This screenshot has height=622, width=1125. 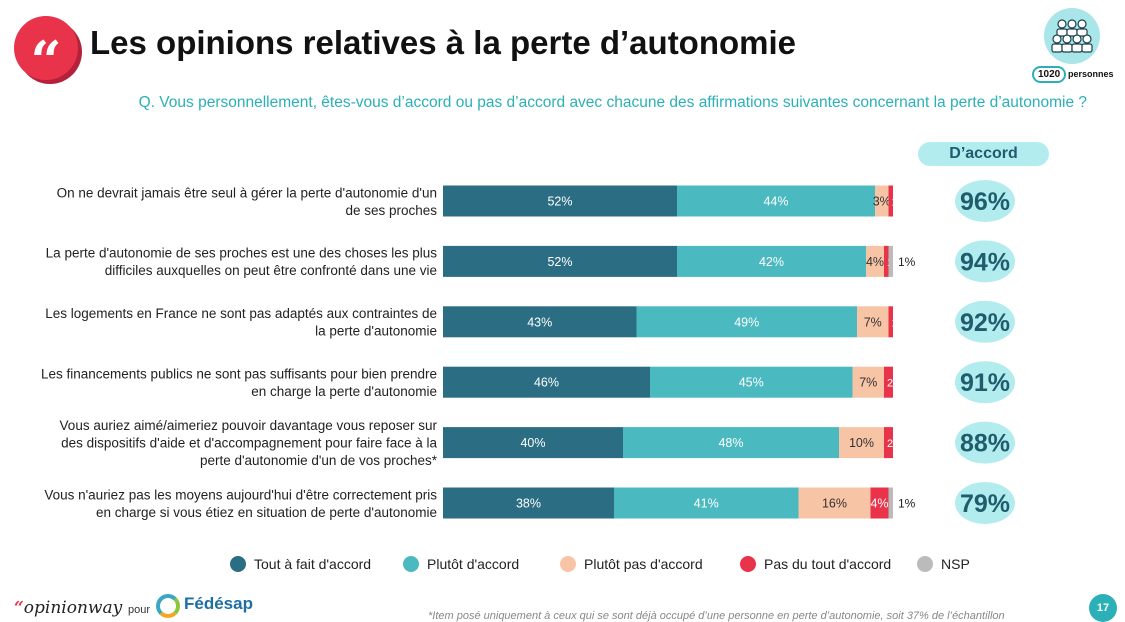 I want to click on legend-plutot: Plutôt d'accord, so click(x=461, y=564).